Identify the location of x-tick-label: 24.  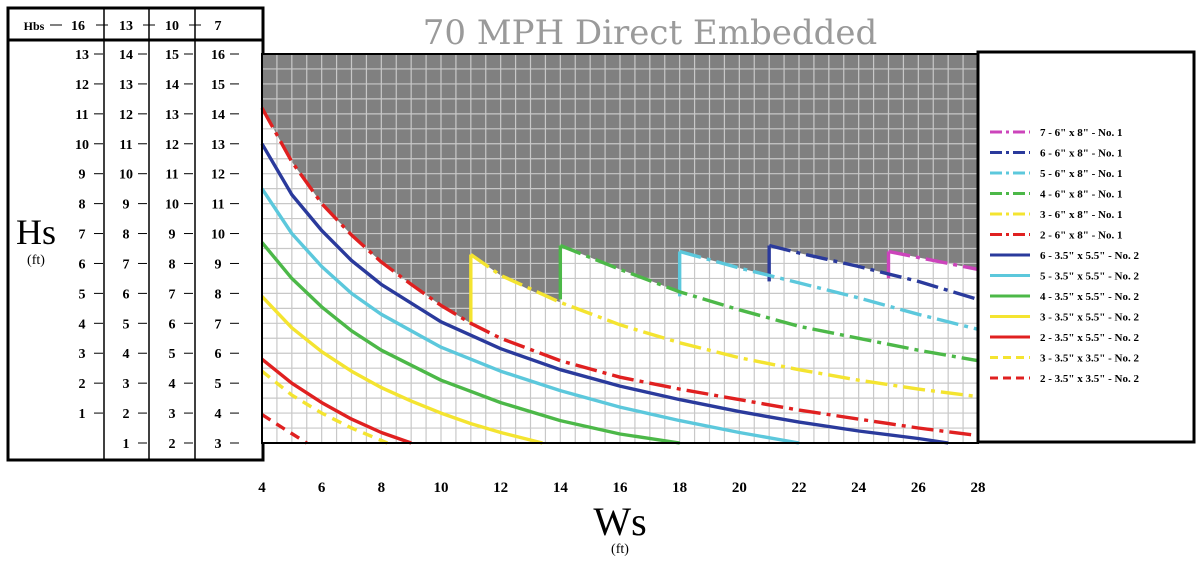
(859, 488).